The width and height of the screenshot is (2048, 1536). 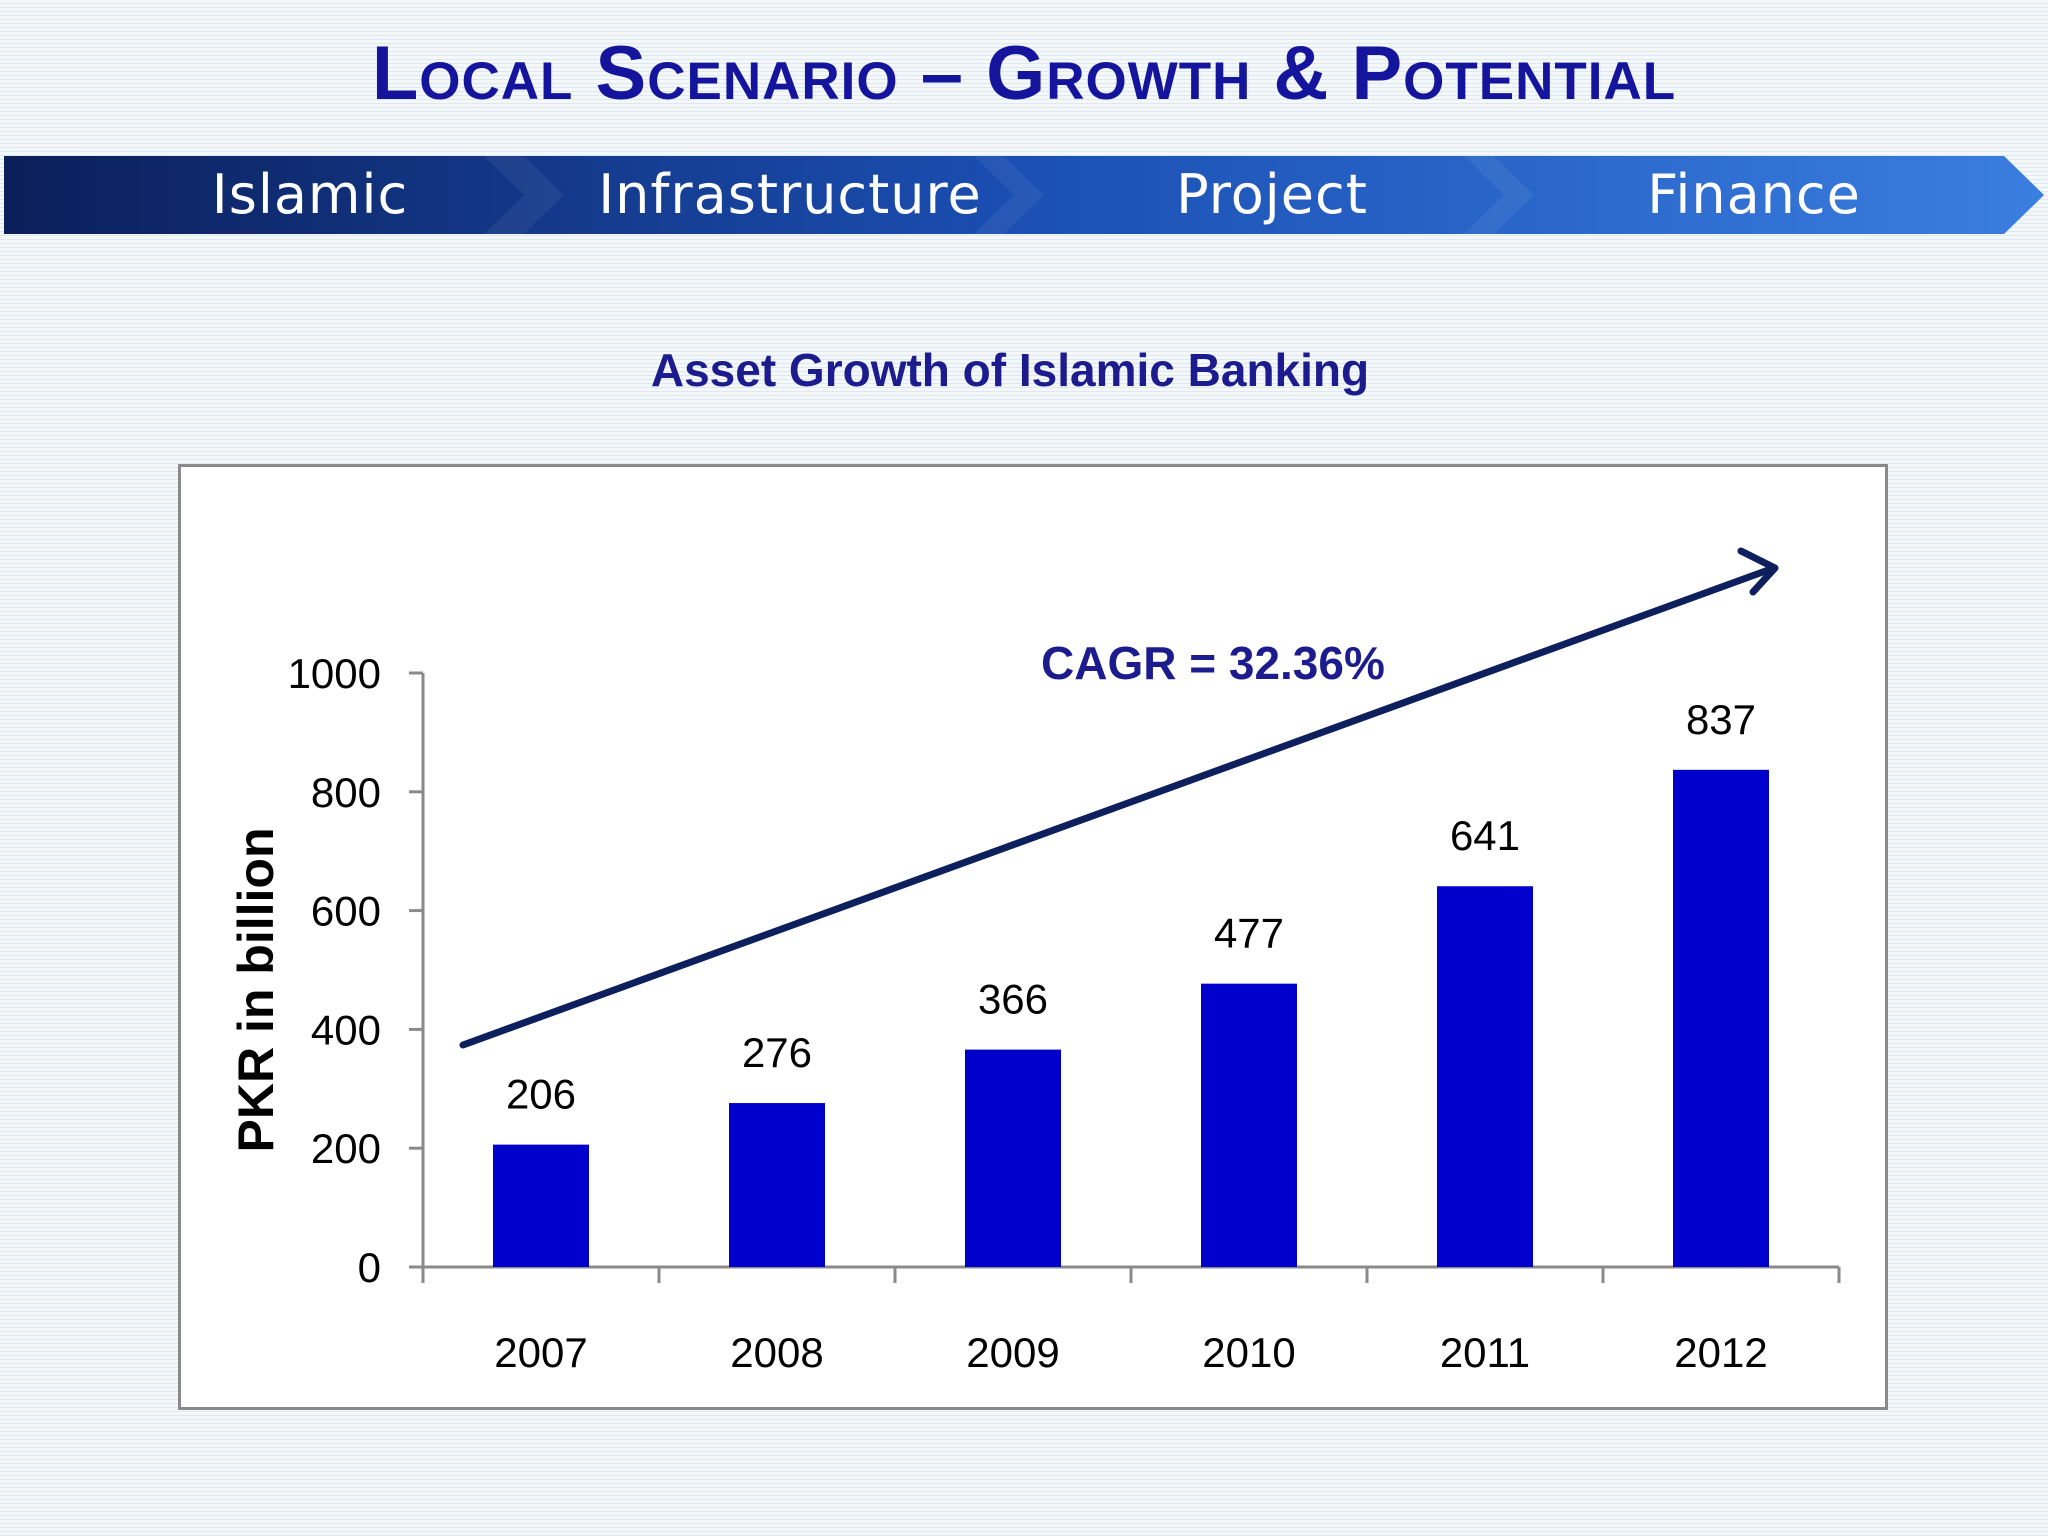 I want to click on category-label: 2010, so click(x=1248, y=1352).